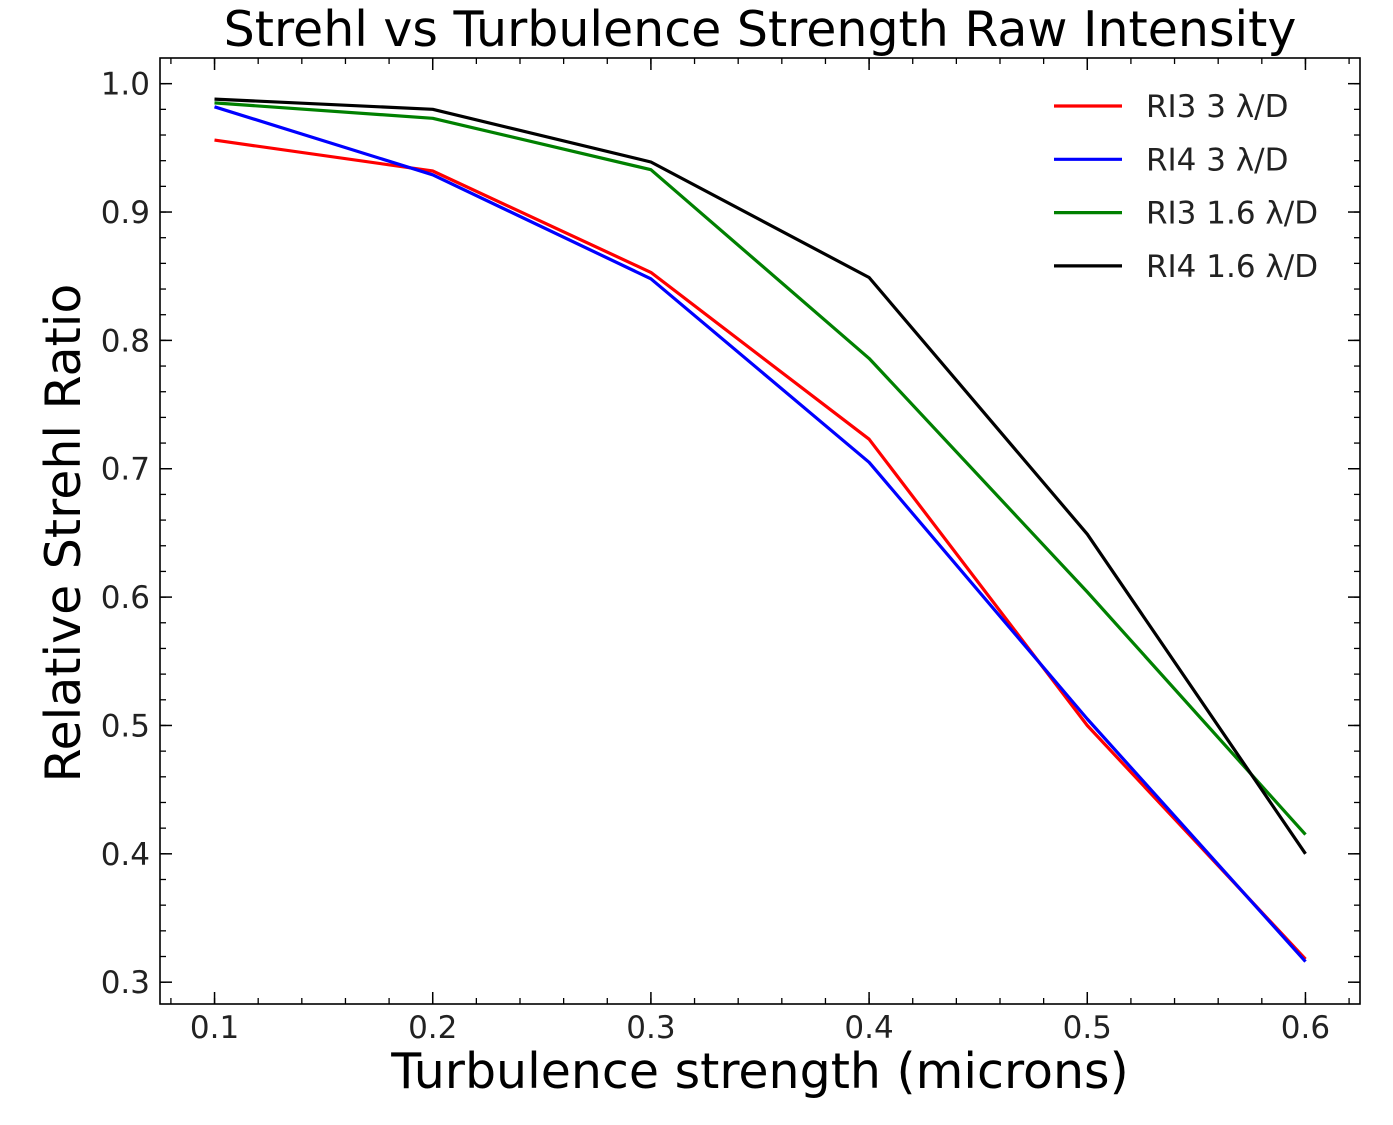 This screenshot has height=1125, width=1393. What do you see at coordinates (1232, 214) in the screenshot?
I see `legend-label-3: RI3 1.6 λ/D` at bounding box center [1232, 214].